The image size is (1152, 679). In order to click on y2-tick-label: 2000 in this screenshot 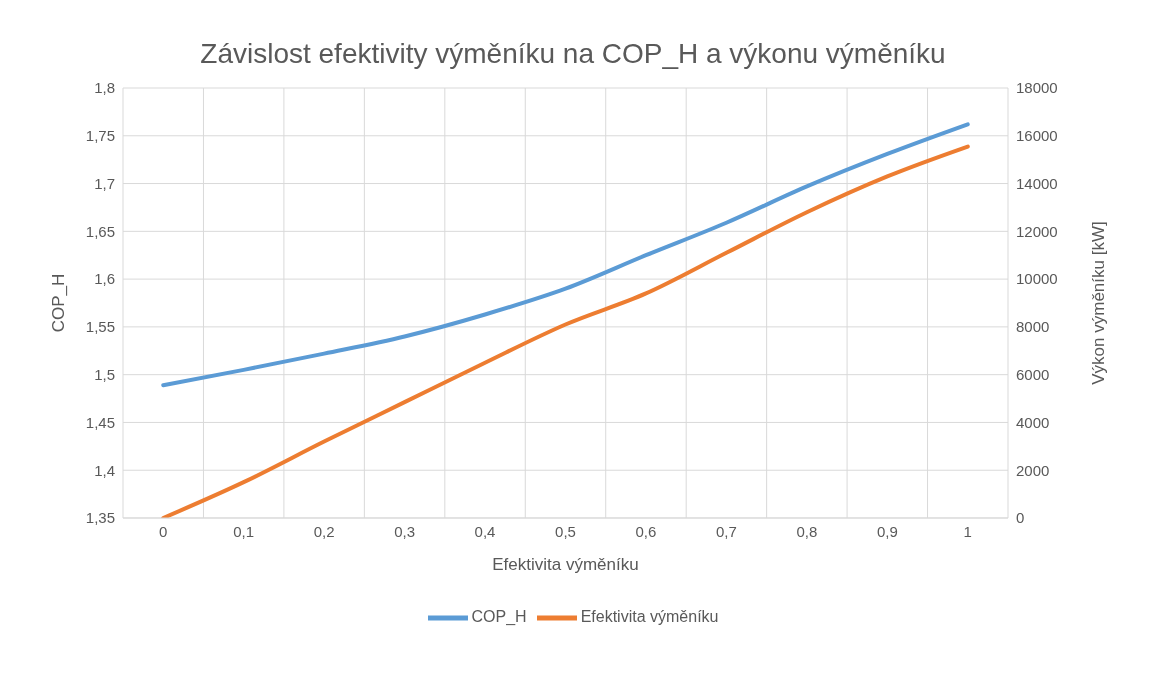, I will do `click(1033, 470)`.